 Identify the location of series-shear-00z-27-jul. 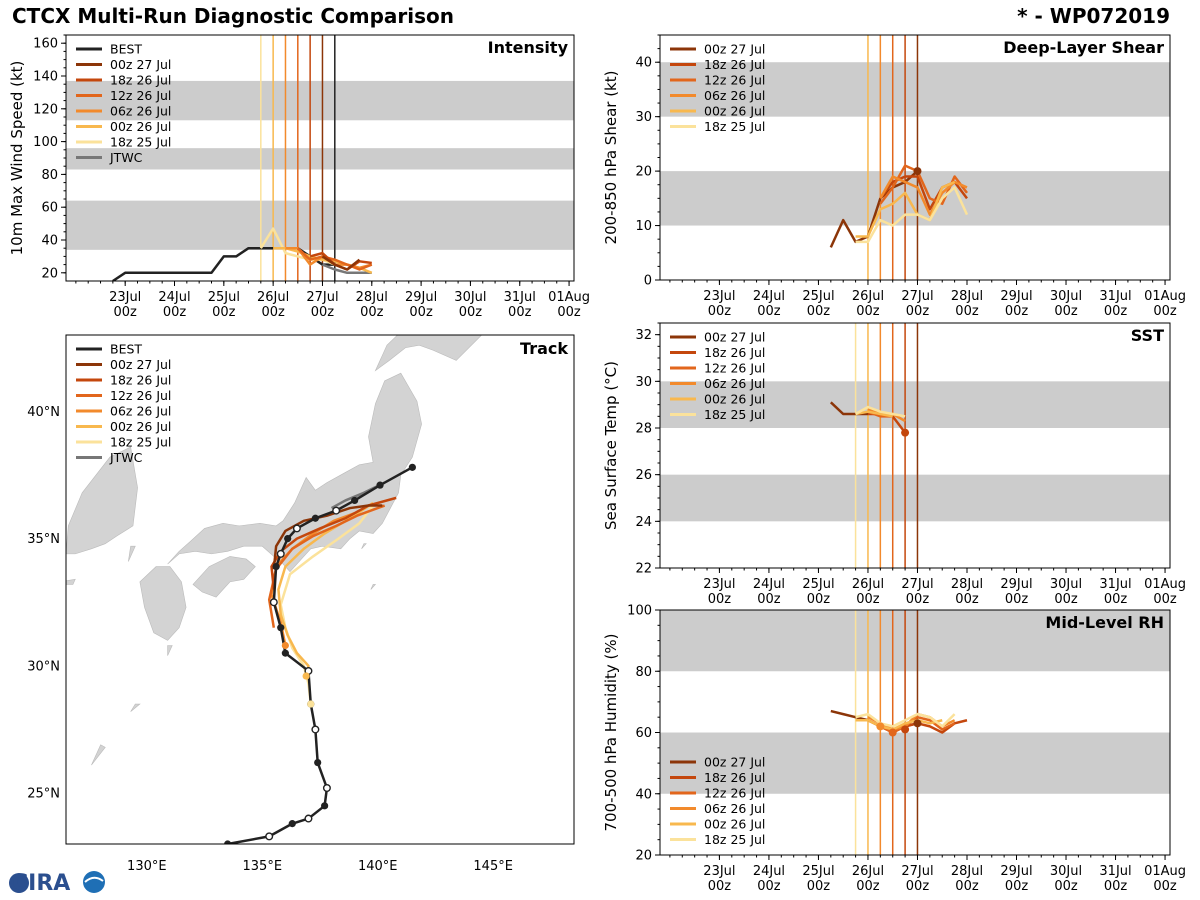
(874, 209).